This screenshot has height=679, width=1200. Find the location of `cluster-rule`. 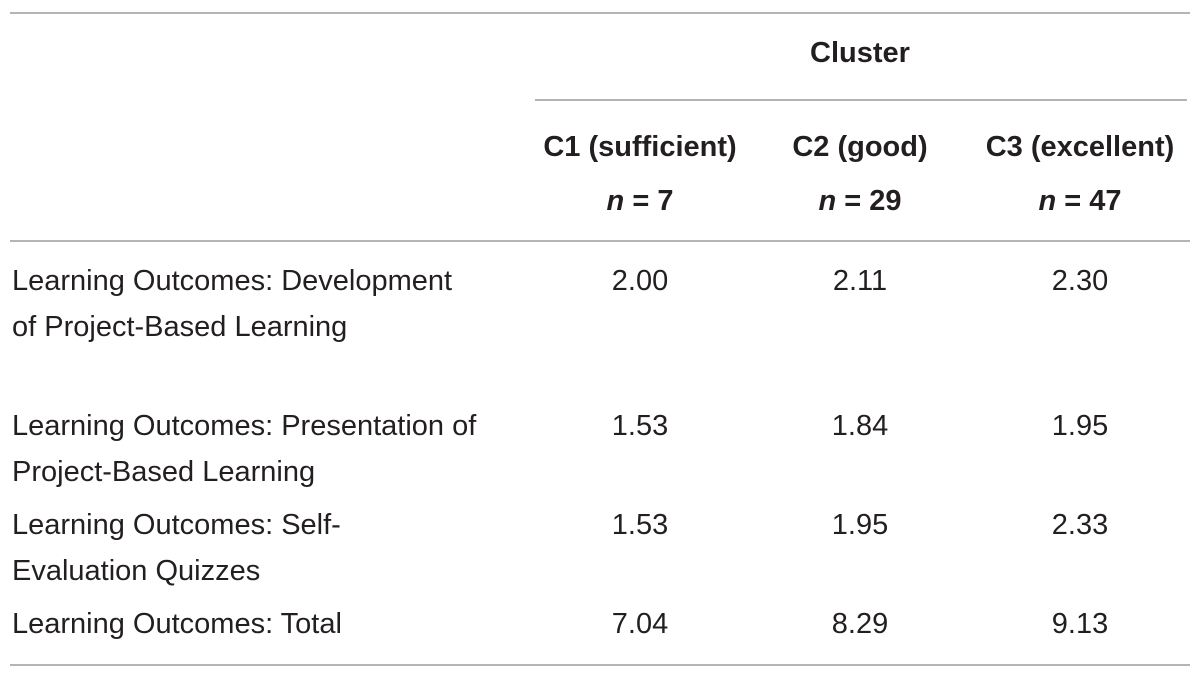

cluster-rule is located at coordinates (861, 100).